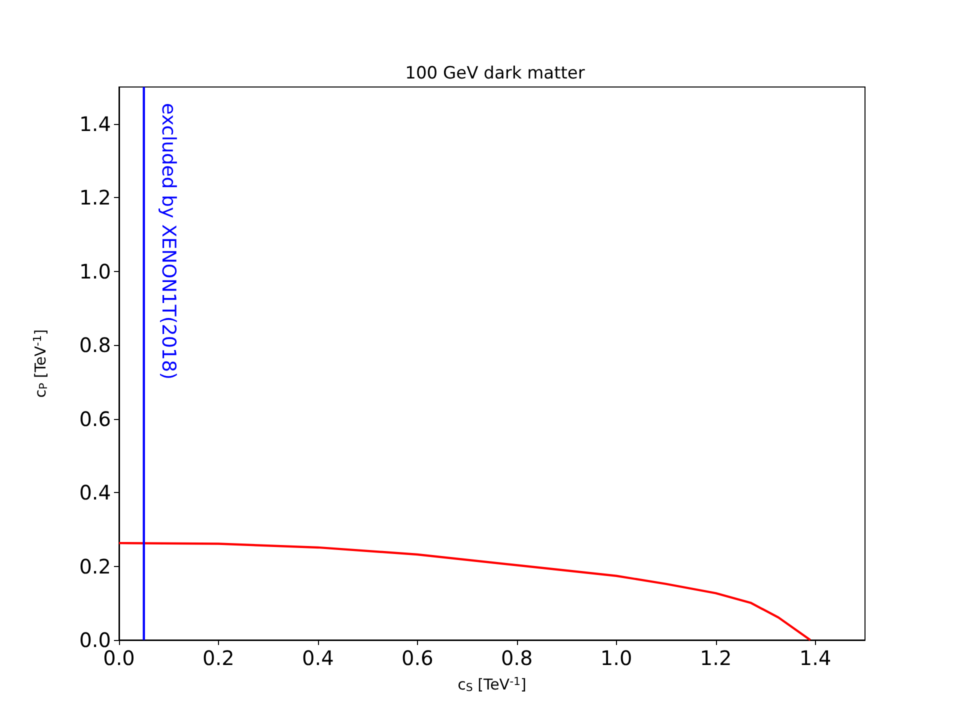  What do you see at coordinates (95, 492) in the screenshot?
I see `y-tick-label: 0.4` at bounding box center [95, 492].